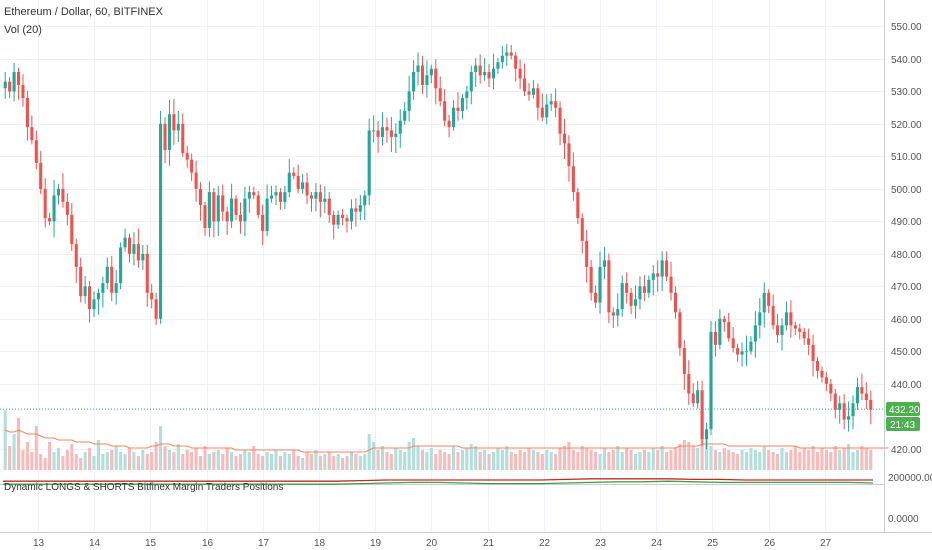 Image resolution: width=932 pixels, height=550 pixels. Describe the element at coordinates (906, 320) in the screenshot. I see `price-tick-label: 460.00` at that location.